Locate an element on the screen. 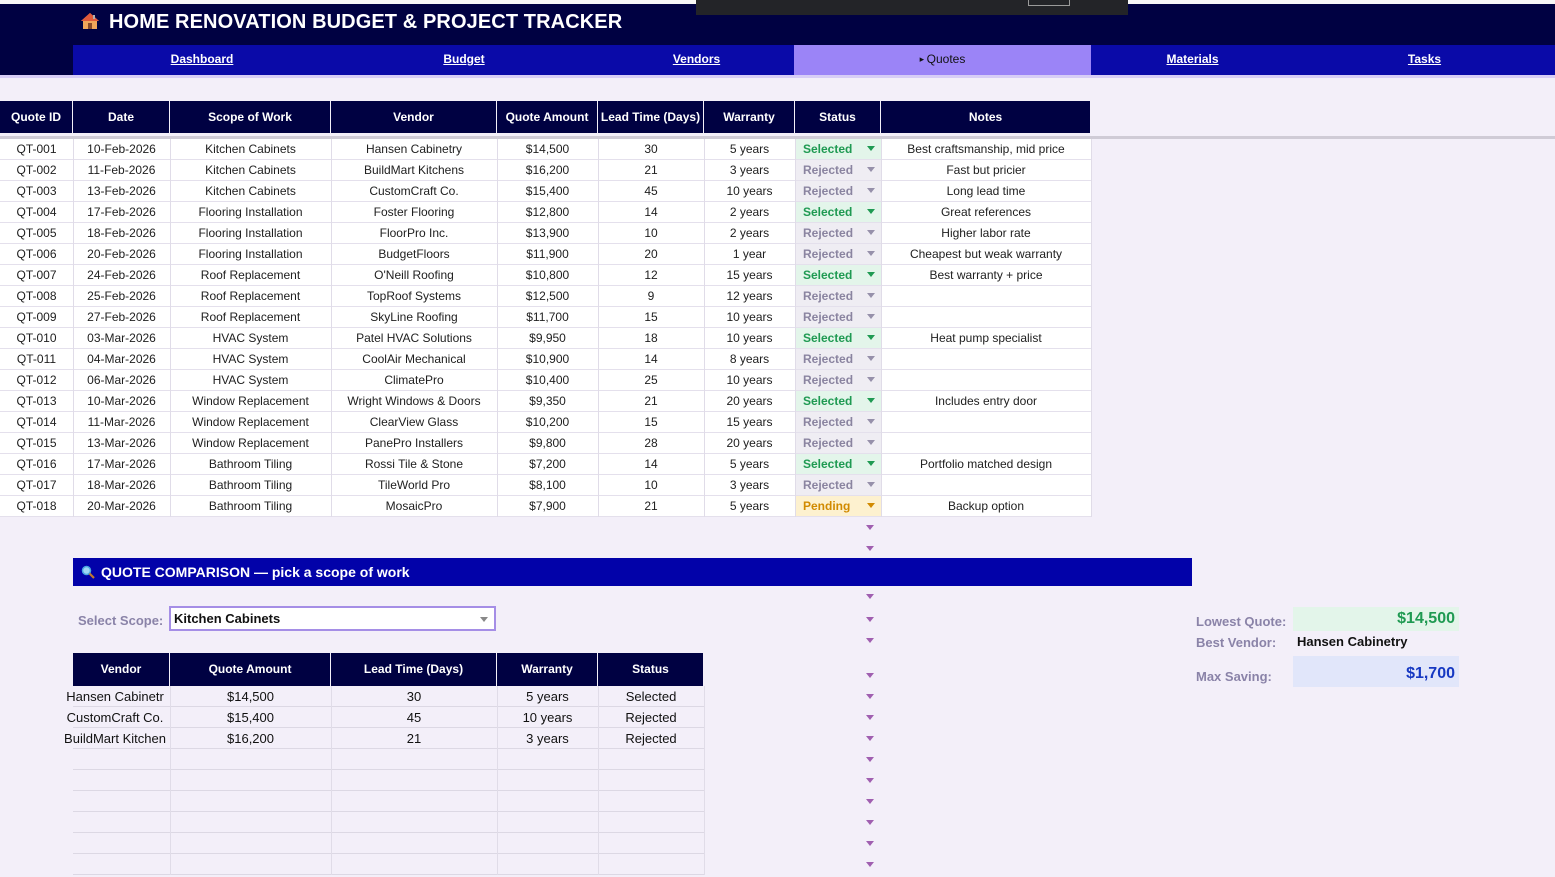 This screenshot has width=1555, height=877. cell-notes: Cheapest but weak warranty is located at coordinates (986, 254).